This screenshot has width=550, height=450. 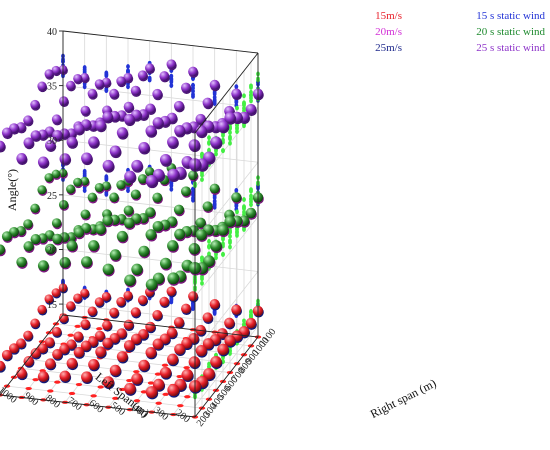 I want to click on right-span-axis-title: Right span (m), so click(x=403, y=398).